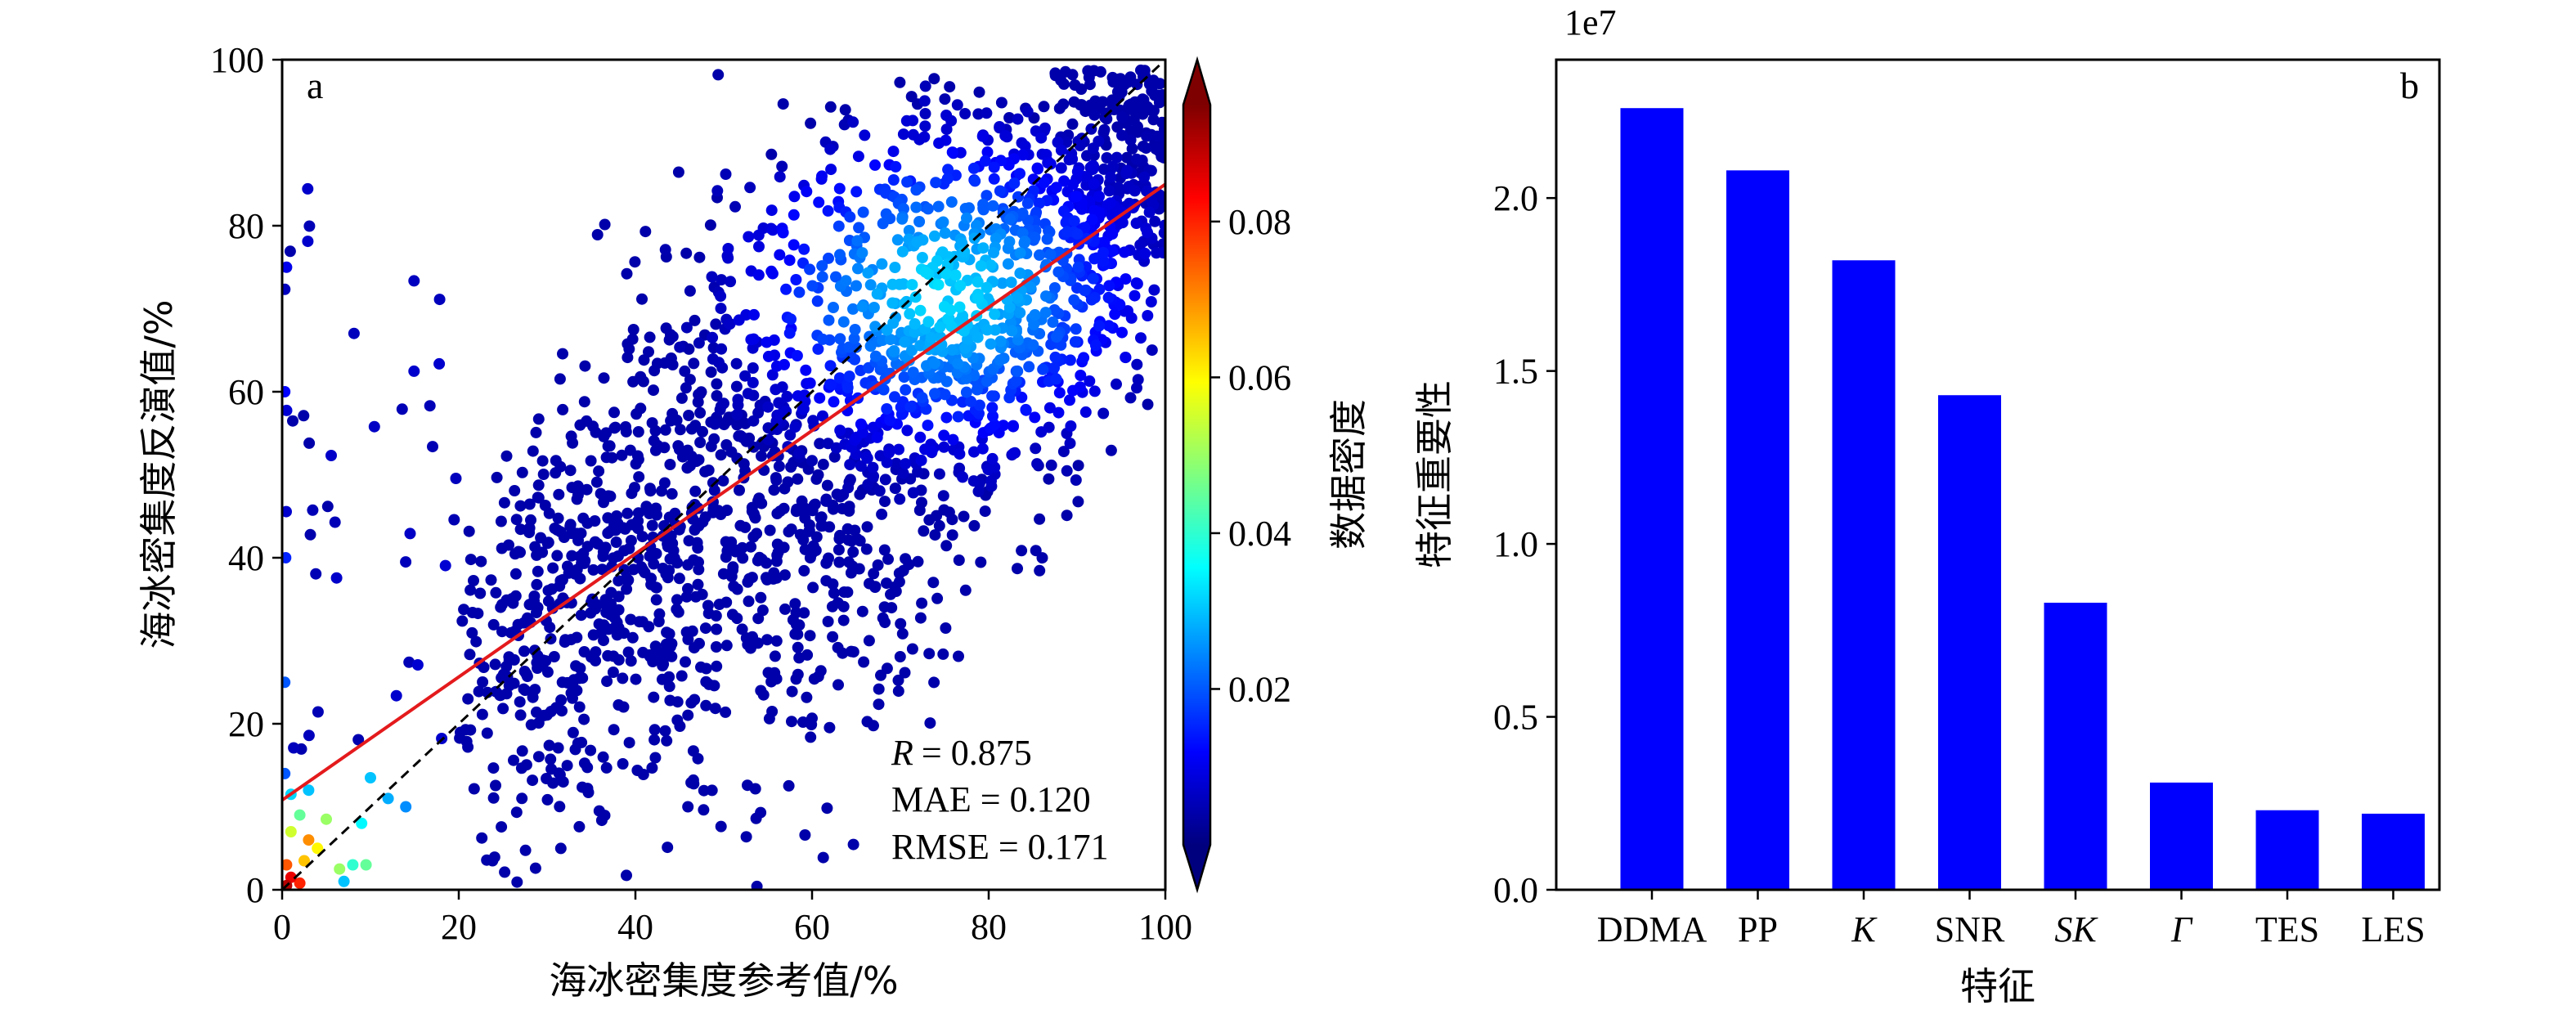 The width and height of the screenshot is (2576, 1010). Describe the element at coordinates (1516, 372) in the screenshot. I see `y-tick-label: 1.5` at that location.